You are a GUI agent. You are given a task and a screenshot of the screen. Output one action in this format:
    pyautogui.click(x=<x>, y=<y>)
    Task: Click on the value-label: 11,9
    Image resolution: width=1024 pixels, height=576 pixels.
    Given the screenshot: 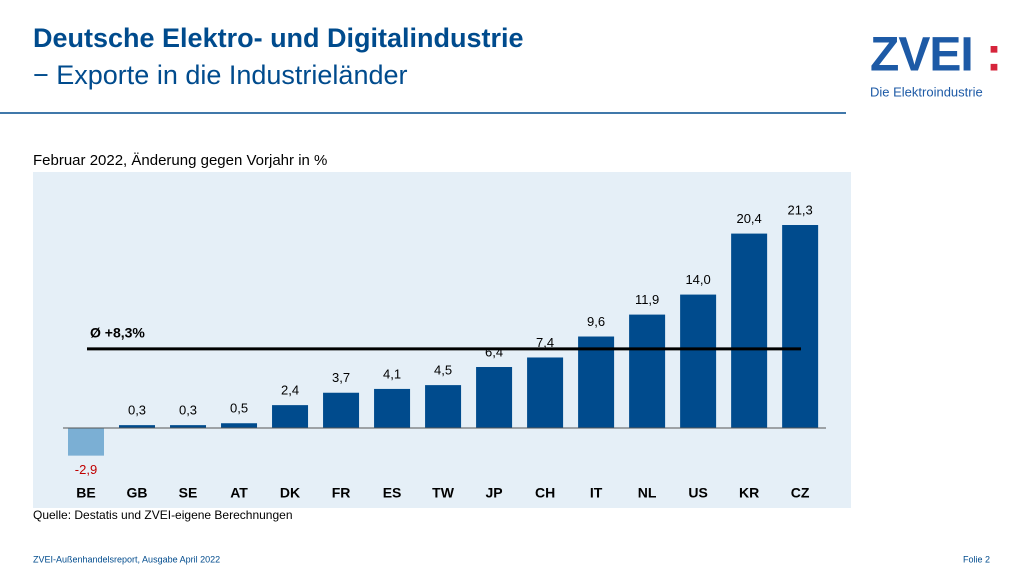 What is the action you would take?
    pyautogui.click(x=647, y=299)
    